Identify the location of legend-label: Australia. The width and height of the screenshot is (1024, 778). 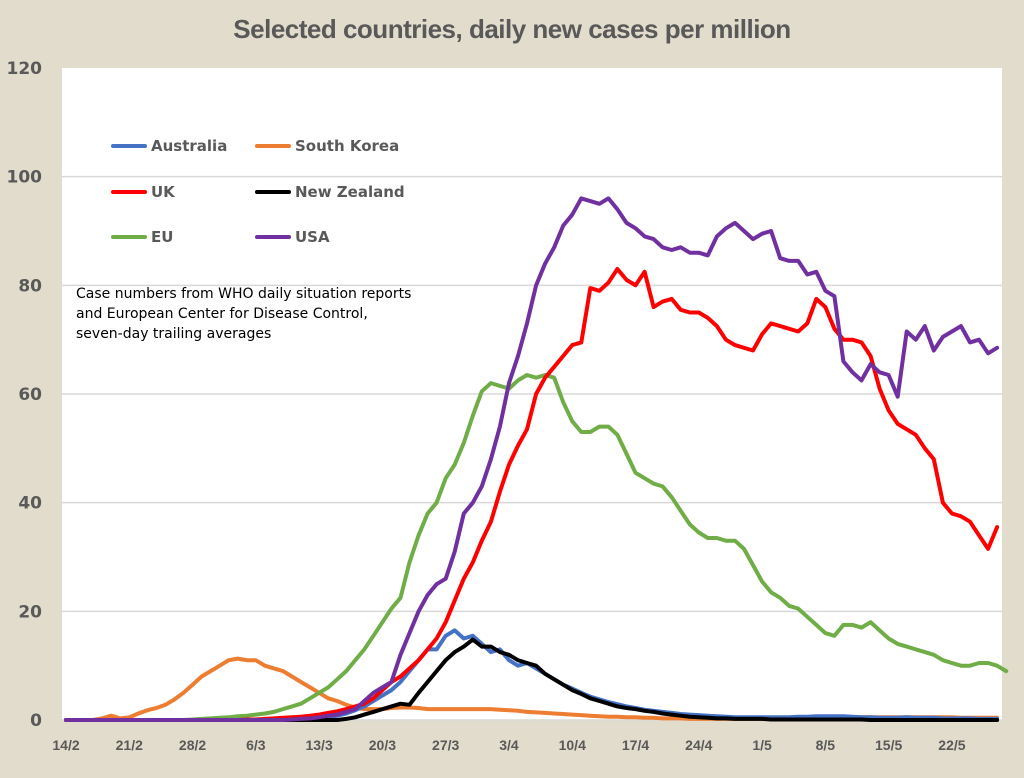
(189, 146).